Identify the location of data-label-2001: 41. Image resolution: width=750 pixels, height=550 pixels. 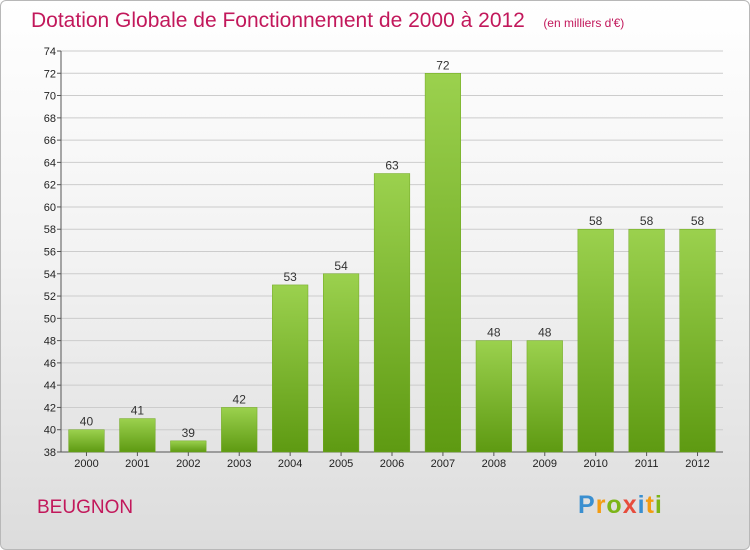
(138, 411).